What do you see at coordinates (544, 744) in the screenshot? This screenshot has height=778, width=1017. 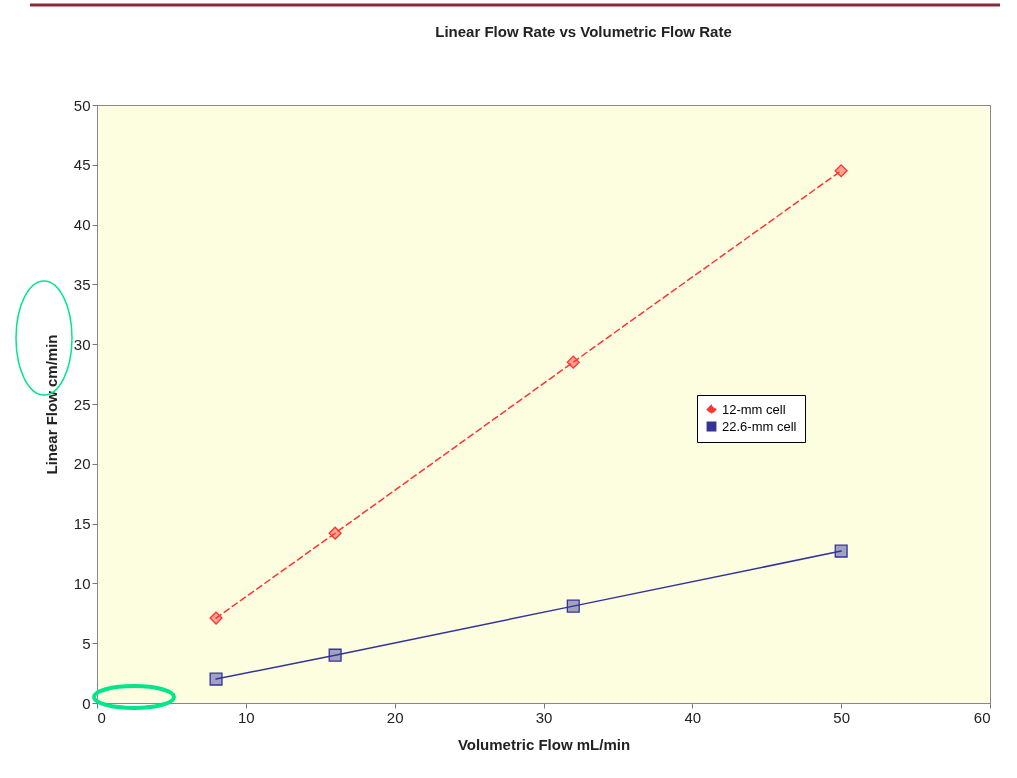 I see `x-axis-title: Volumetric Flow mL/min` at bounding box center [544, 744].